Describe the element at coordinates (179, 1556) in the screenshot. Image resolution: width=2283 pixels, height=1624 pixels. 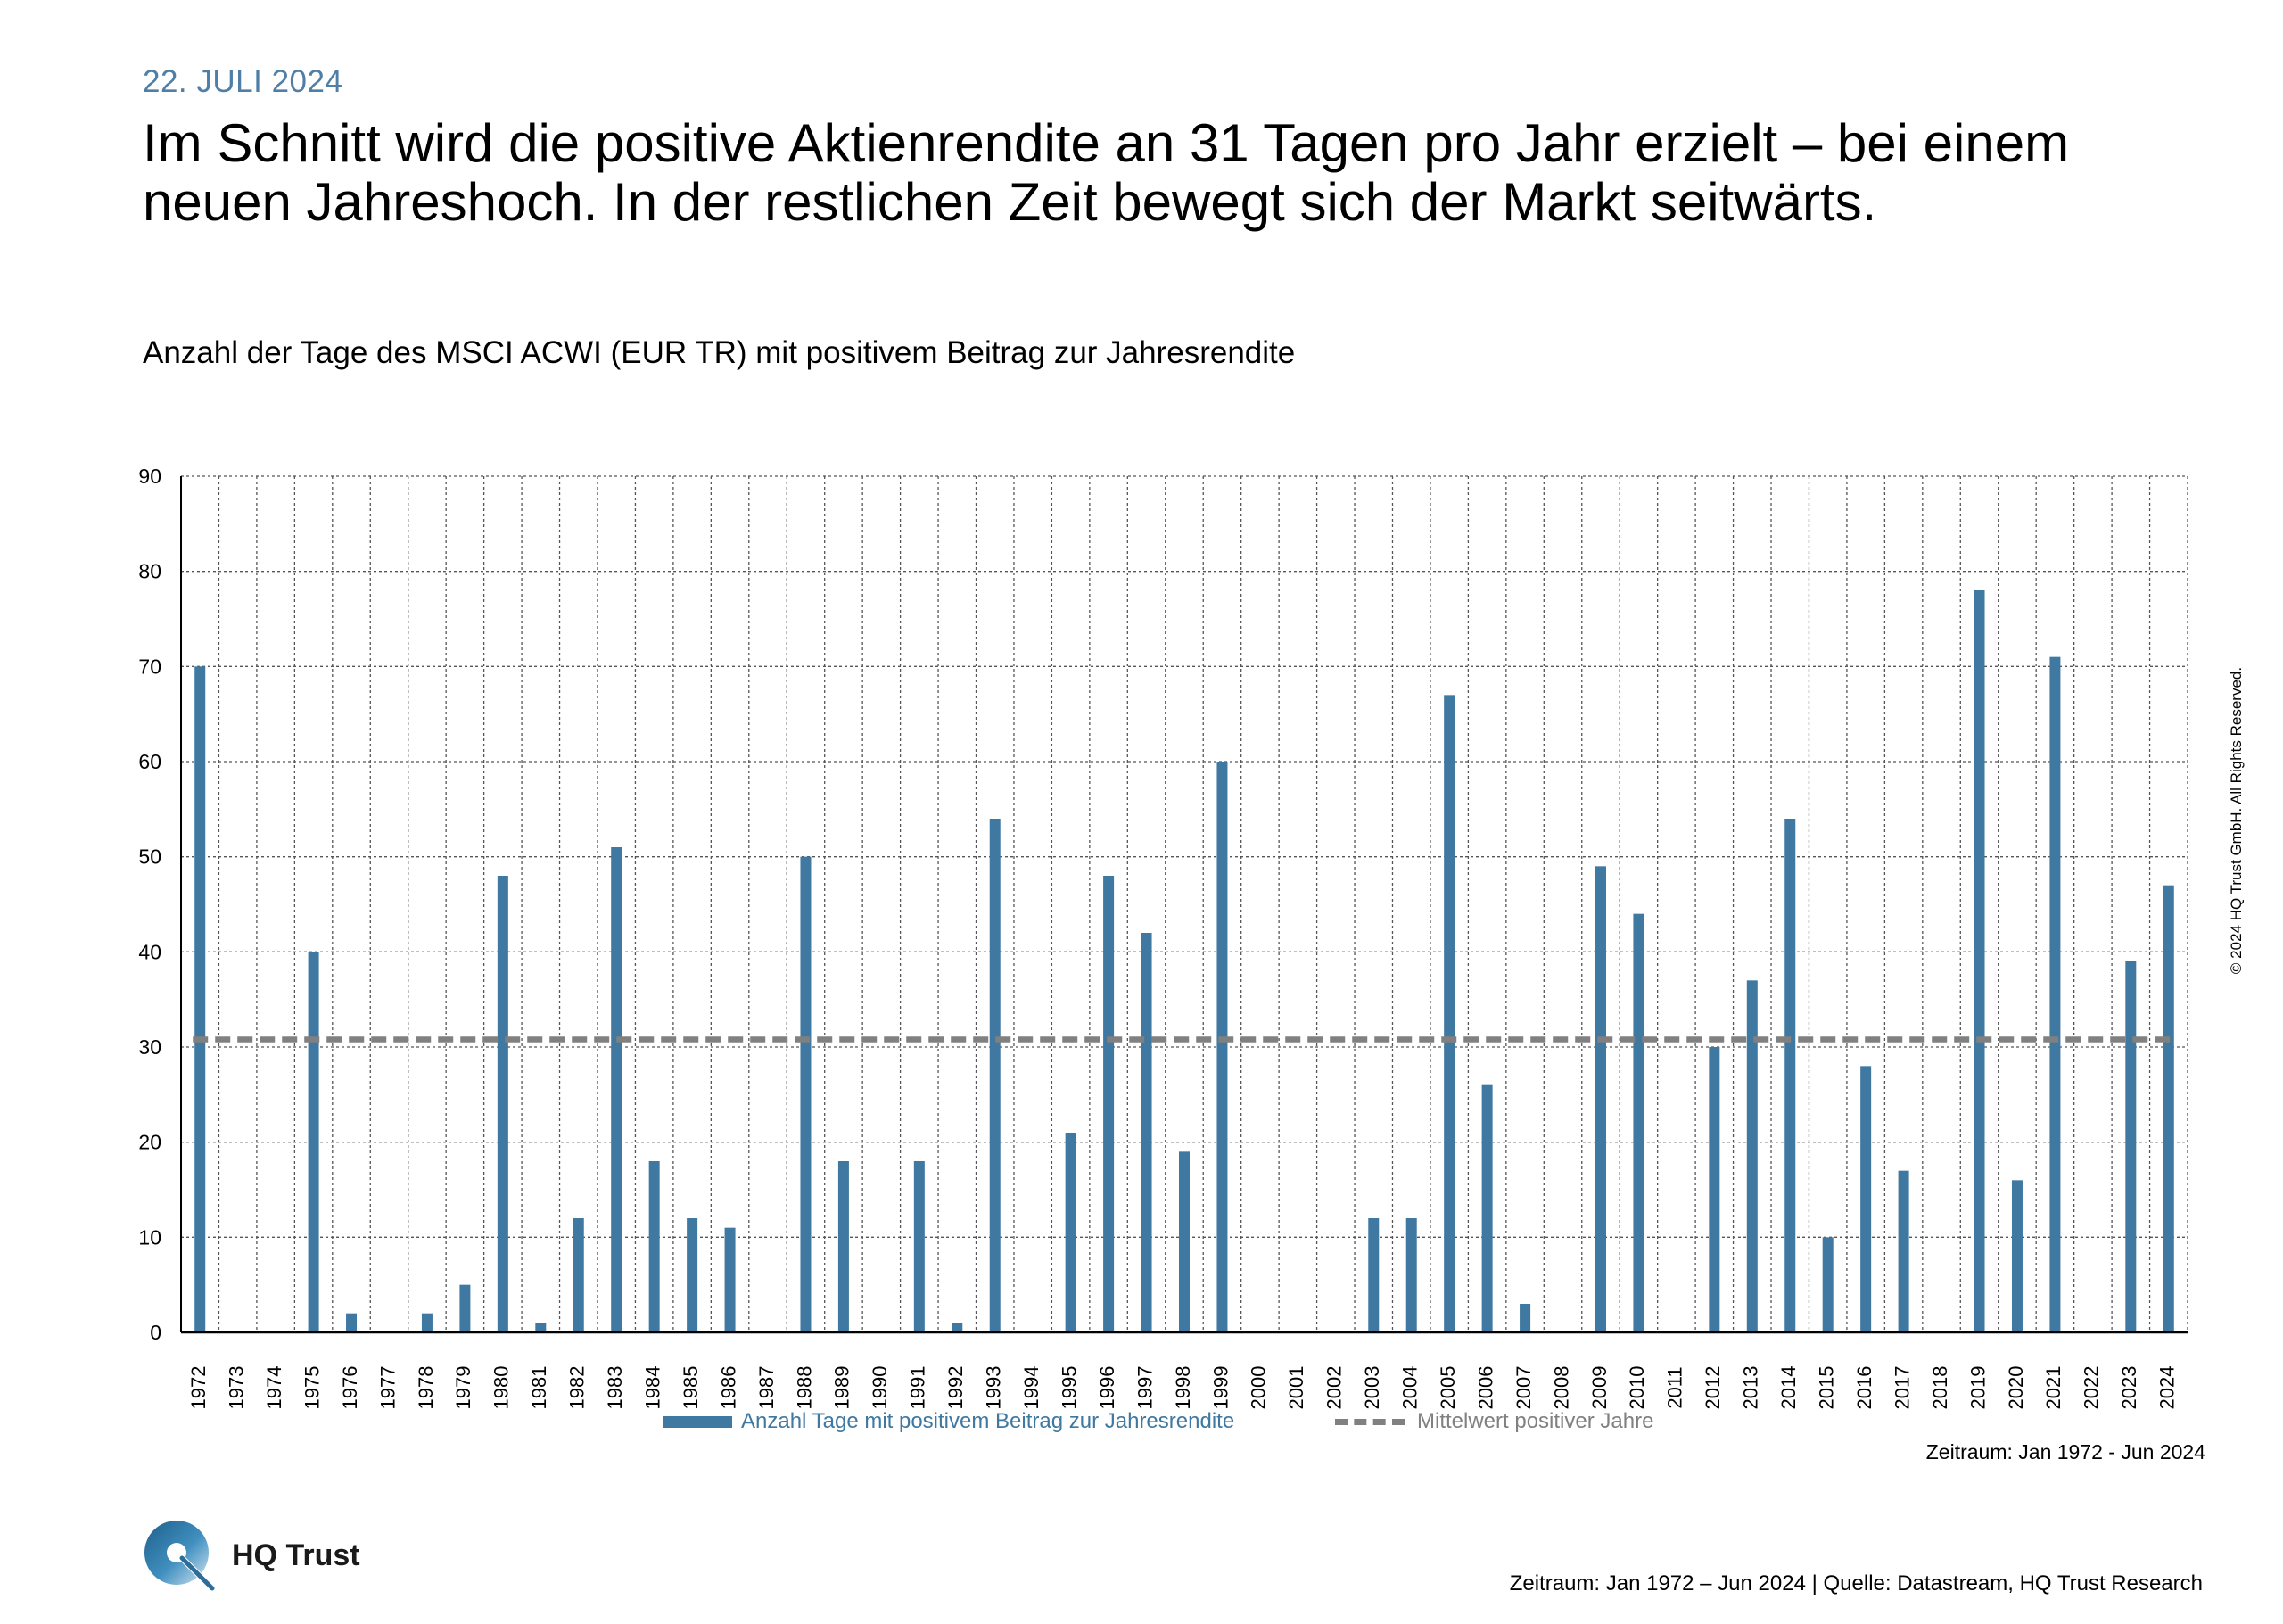
I see `hq-trust-logo-icon` at that location.